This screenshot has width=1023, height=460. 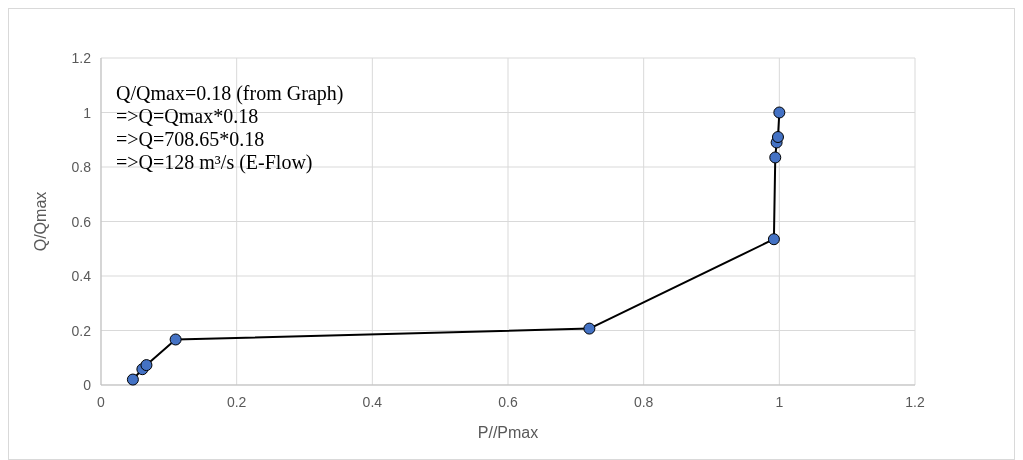 I want to click on y-tick-label: 0.4, so click(x=81, y=276).